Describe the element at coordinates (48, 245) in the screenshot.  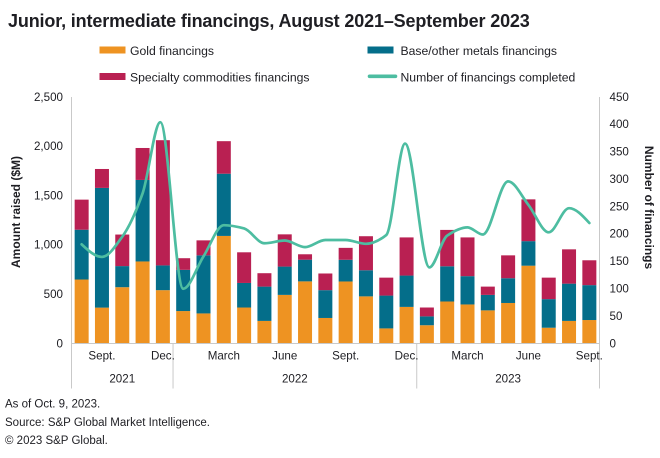
I see `svg-text: 1,000` at that location.